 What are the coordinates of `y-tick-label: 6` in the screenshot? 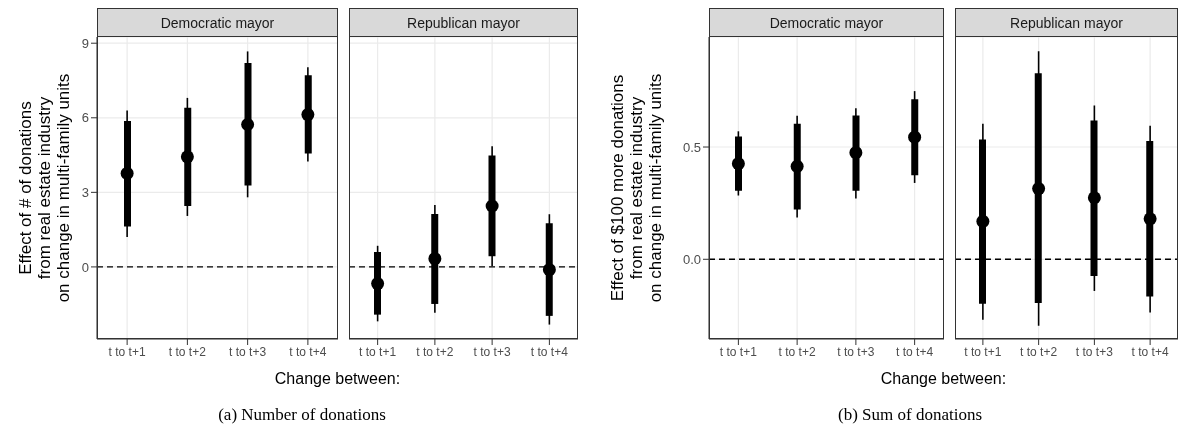 It's located at (85, 118).